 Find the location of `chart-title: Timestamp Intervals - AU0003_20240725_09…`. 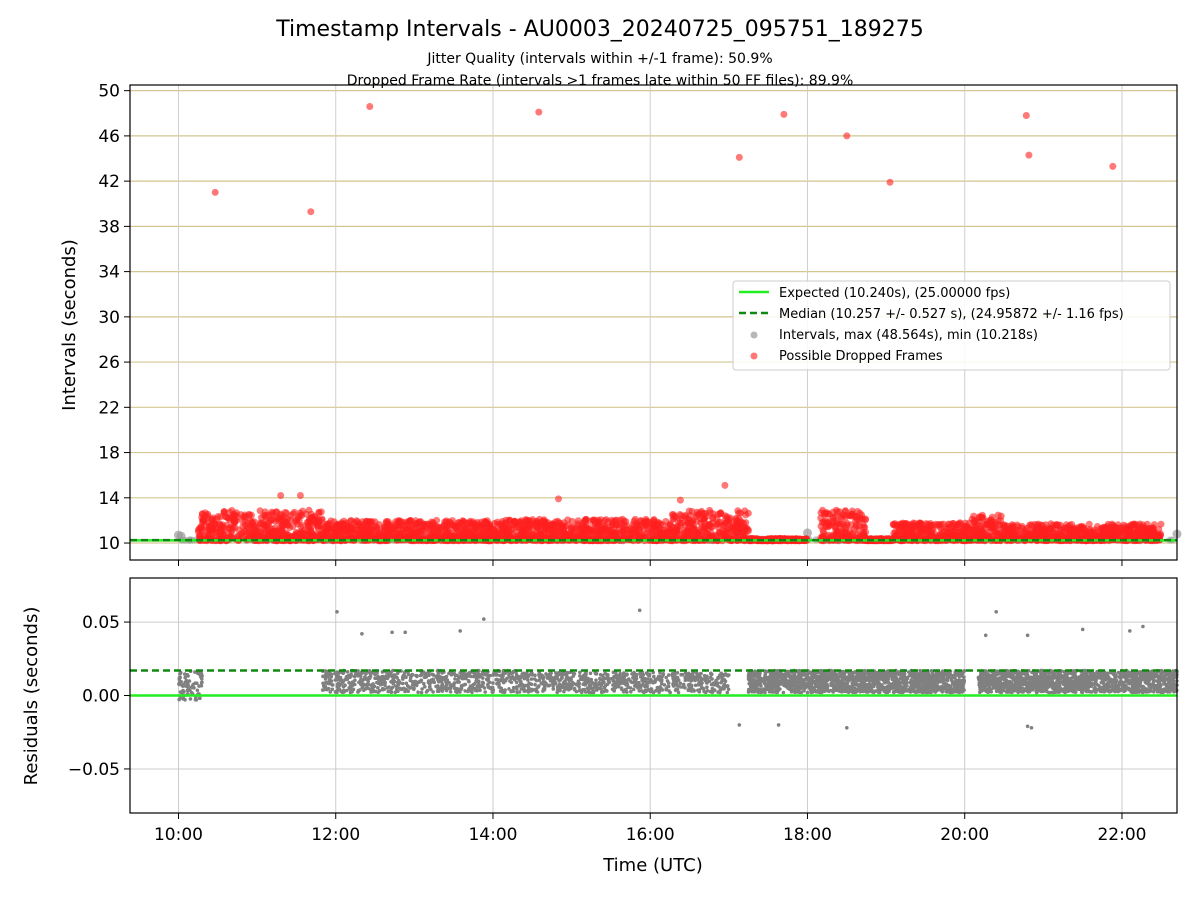

chart-title: Timestamp Intervals - AU0003_20240725_09… is located at coordinates (599, 29).